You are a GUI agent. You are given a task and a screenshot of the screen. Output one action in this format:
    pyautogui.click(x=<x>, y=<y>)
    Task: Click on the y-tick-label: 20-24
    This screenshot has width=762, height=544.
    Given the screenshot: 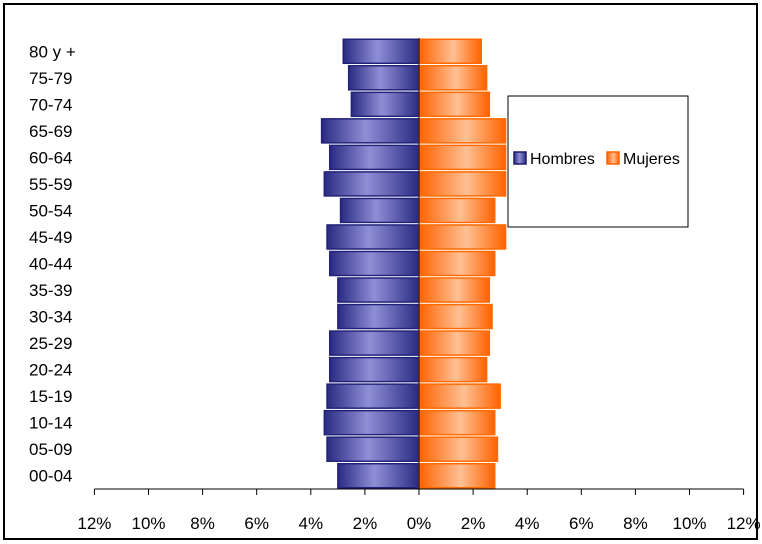 What is the action you would take?
    pyautogui.click(x=50, y=370)
    